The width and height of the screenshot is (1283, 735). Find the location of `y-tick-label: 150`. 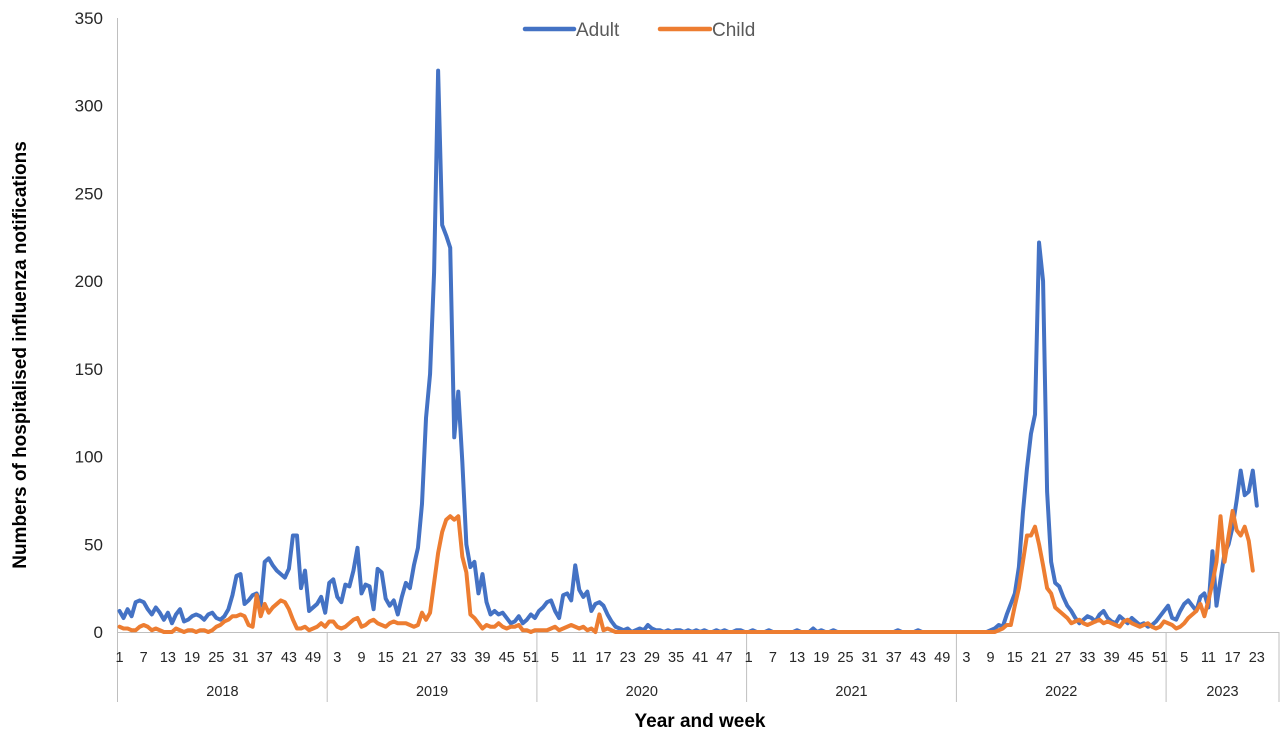

y-tick-label: 150 is located at coordinates (89, 369).